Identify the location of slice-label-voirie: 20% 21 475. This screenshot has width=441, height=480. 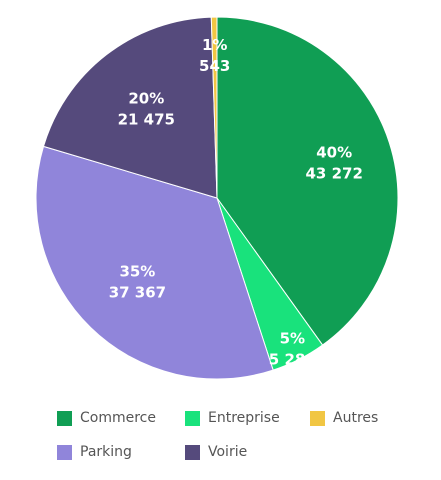
(146, 108).